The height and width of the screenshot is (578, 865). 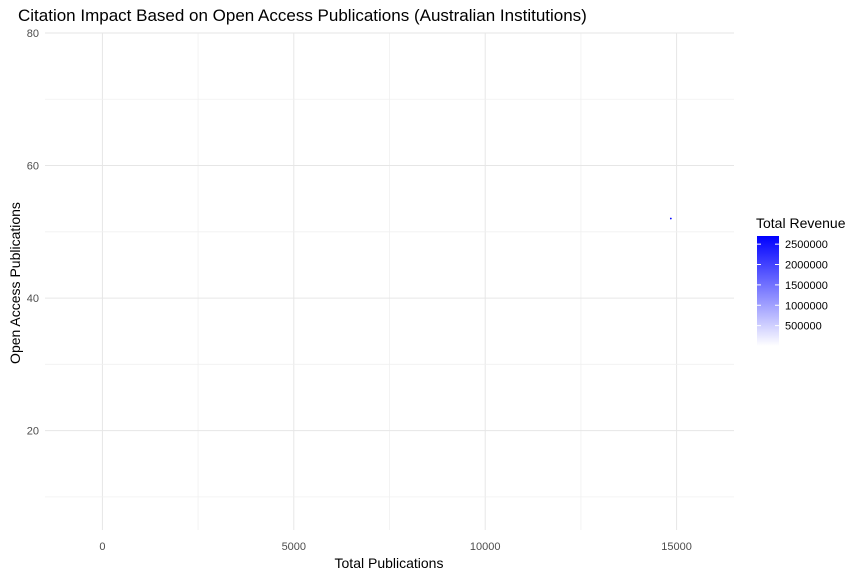 I want to click on y-tick-label: 60, so click(x=33, y=167).